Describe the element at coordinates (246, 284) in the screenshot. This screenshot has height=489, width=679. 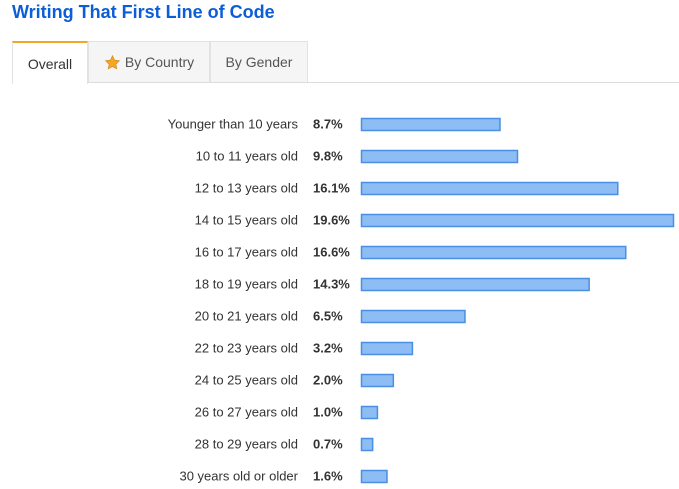
I see `category-label: 18 to 19 years old` at that location.